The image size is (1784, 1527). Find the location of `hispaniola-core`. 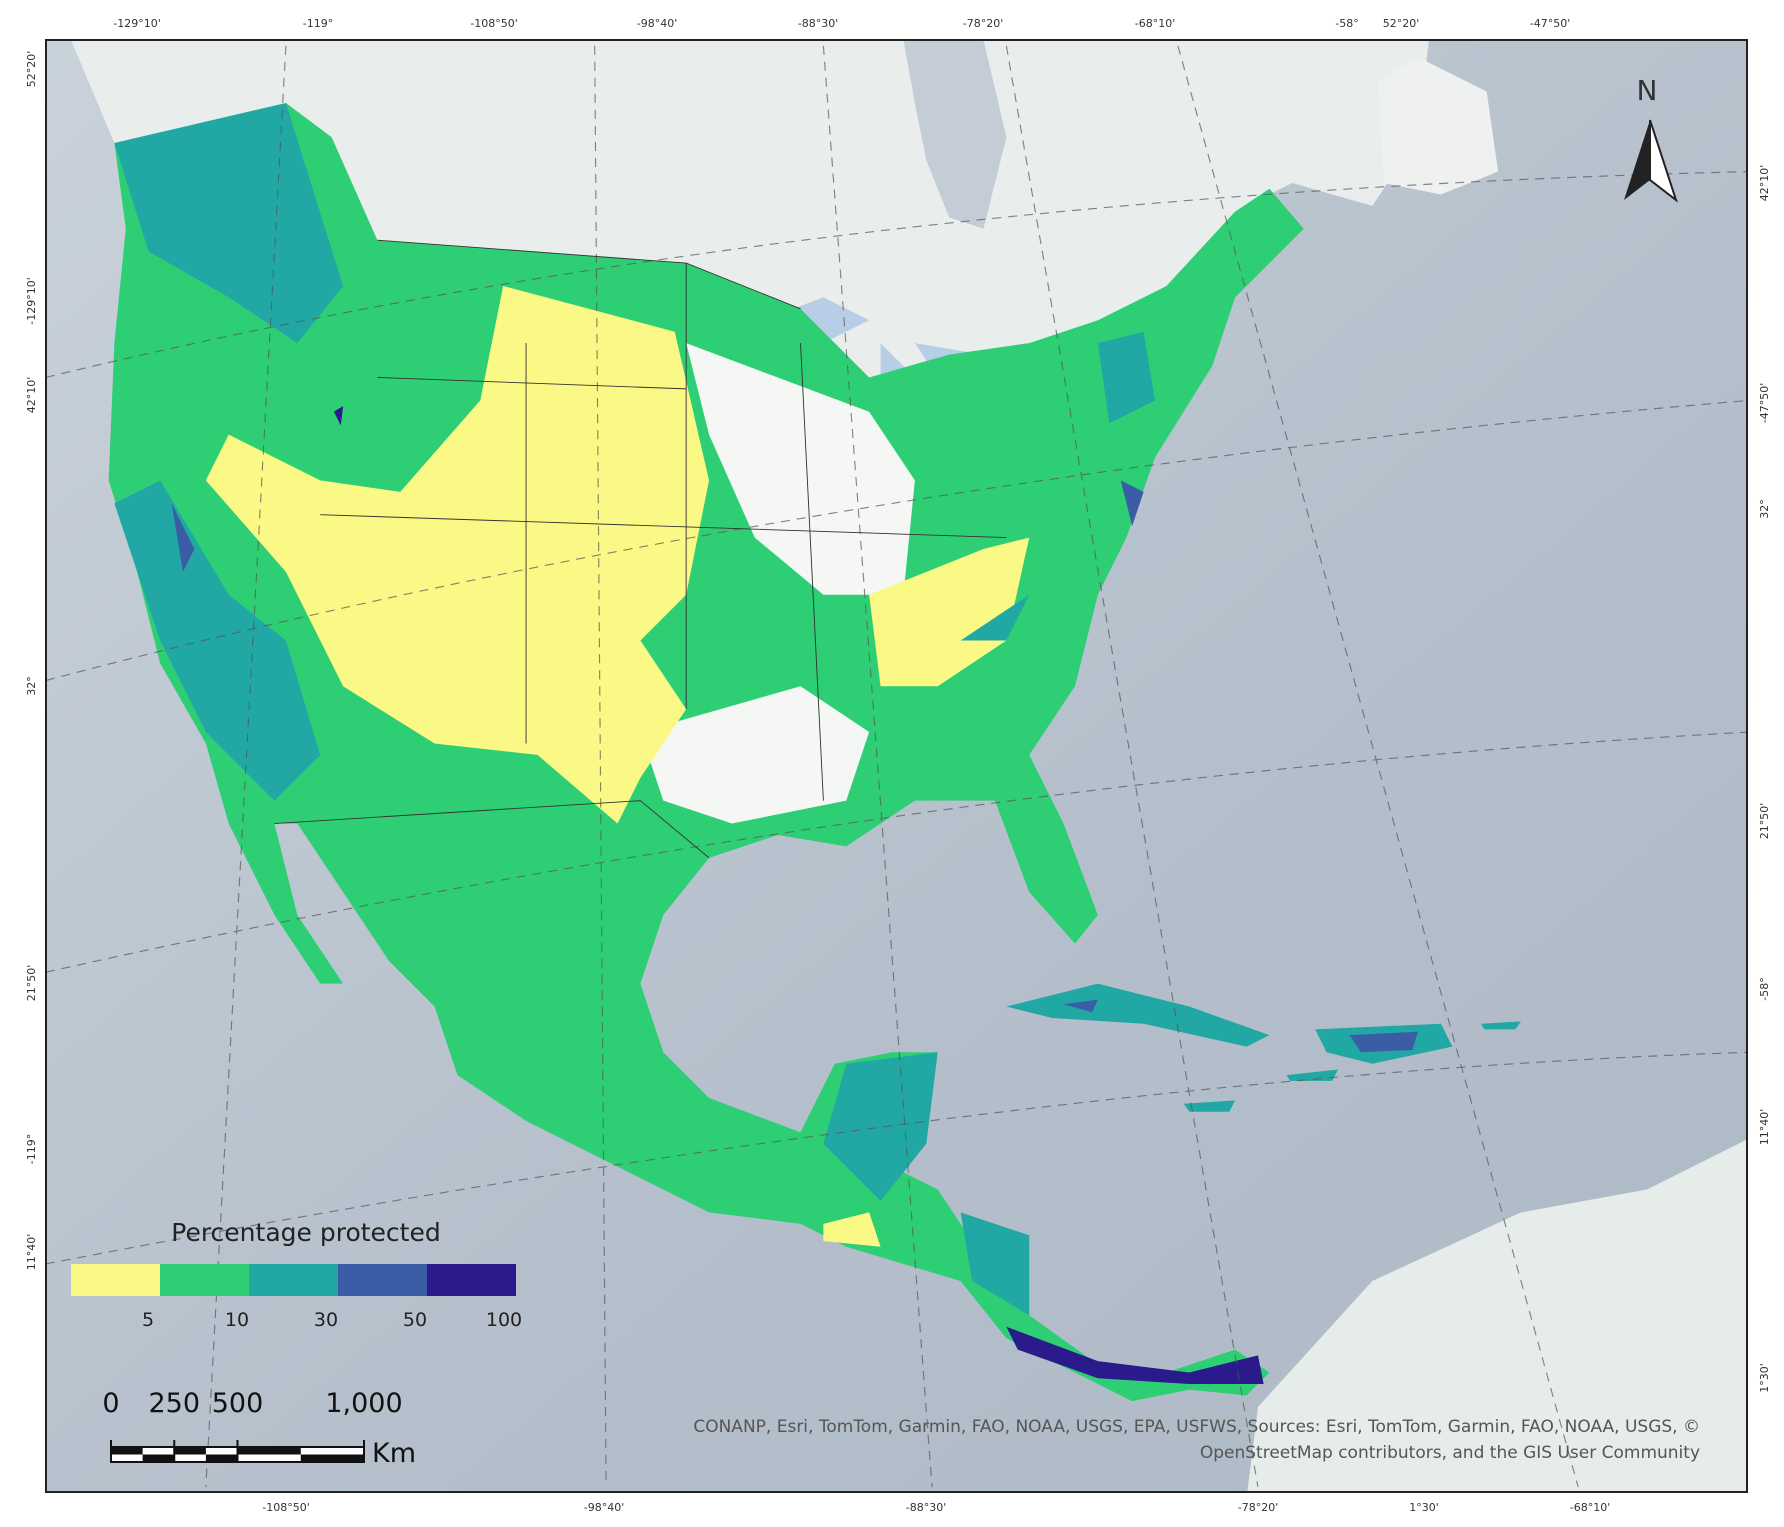

hispaniola-core is located at coordinates (1241, 1026).